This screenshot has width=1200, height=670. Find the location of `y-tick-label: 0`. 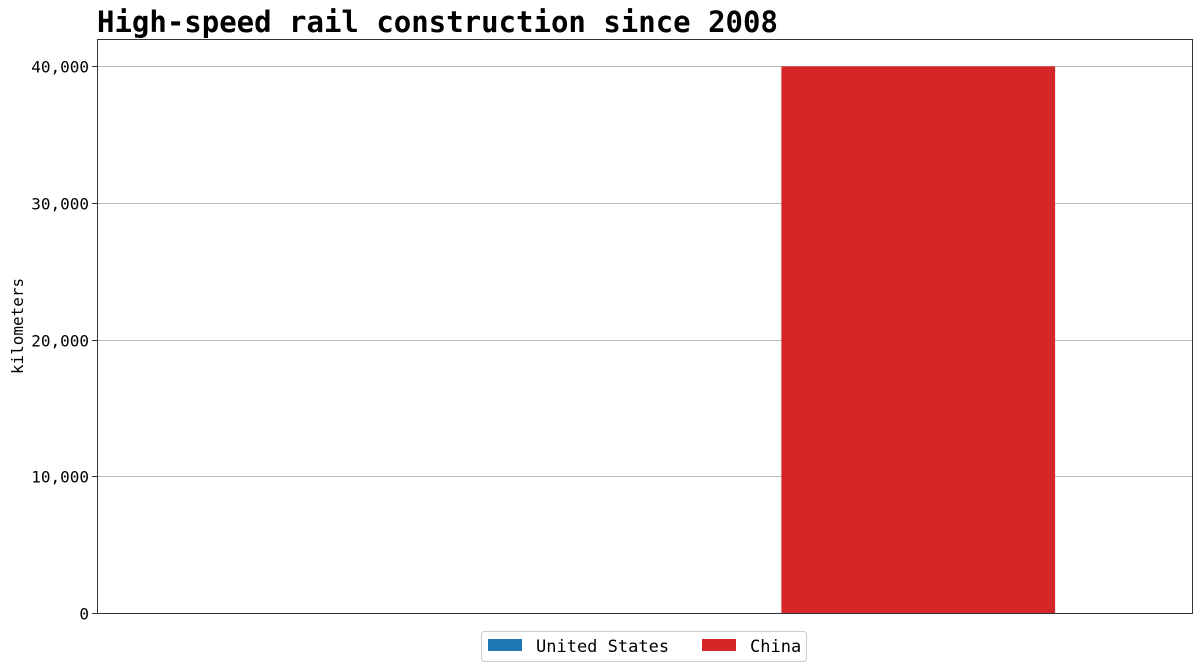

y-tick-label: 0 is located at coordinates (84, 614).